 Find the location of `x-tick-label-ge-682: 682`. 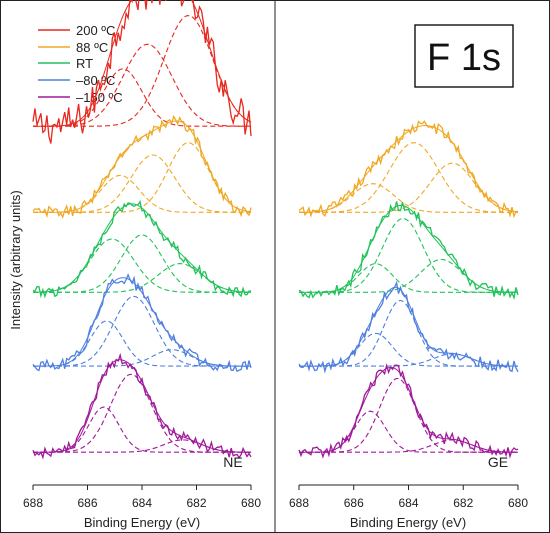

x-tick-label-ge-682: 682 is located at coordinates (463, 503).